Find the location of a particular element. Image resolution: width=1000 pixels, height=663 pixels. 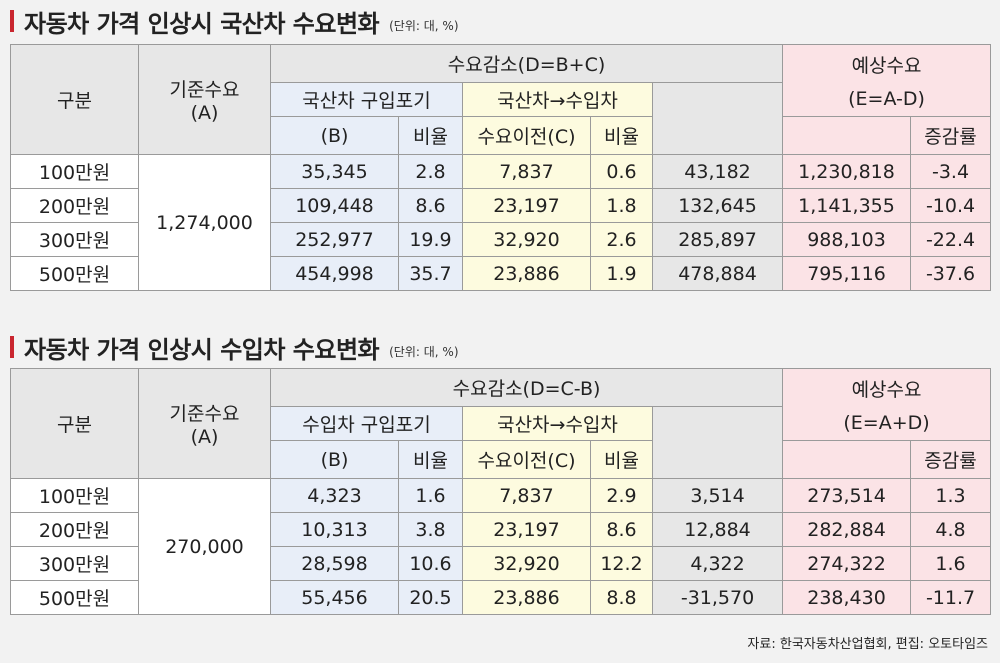

cell-c-ratio: 2.6 is located at coordinates (621, 239).